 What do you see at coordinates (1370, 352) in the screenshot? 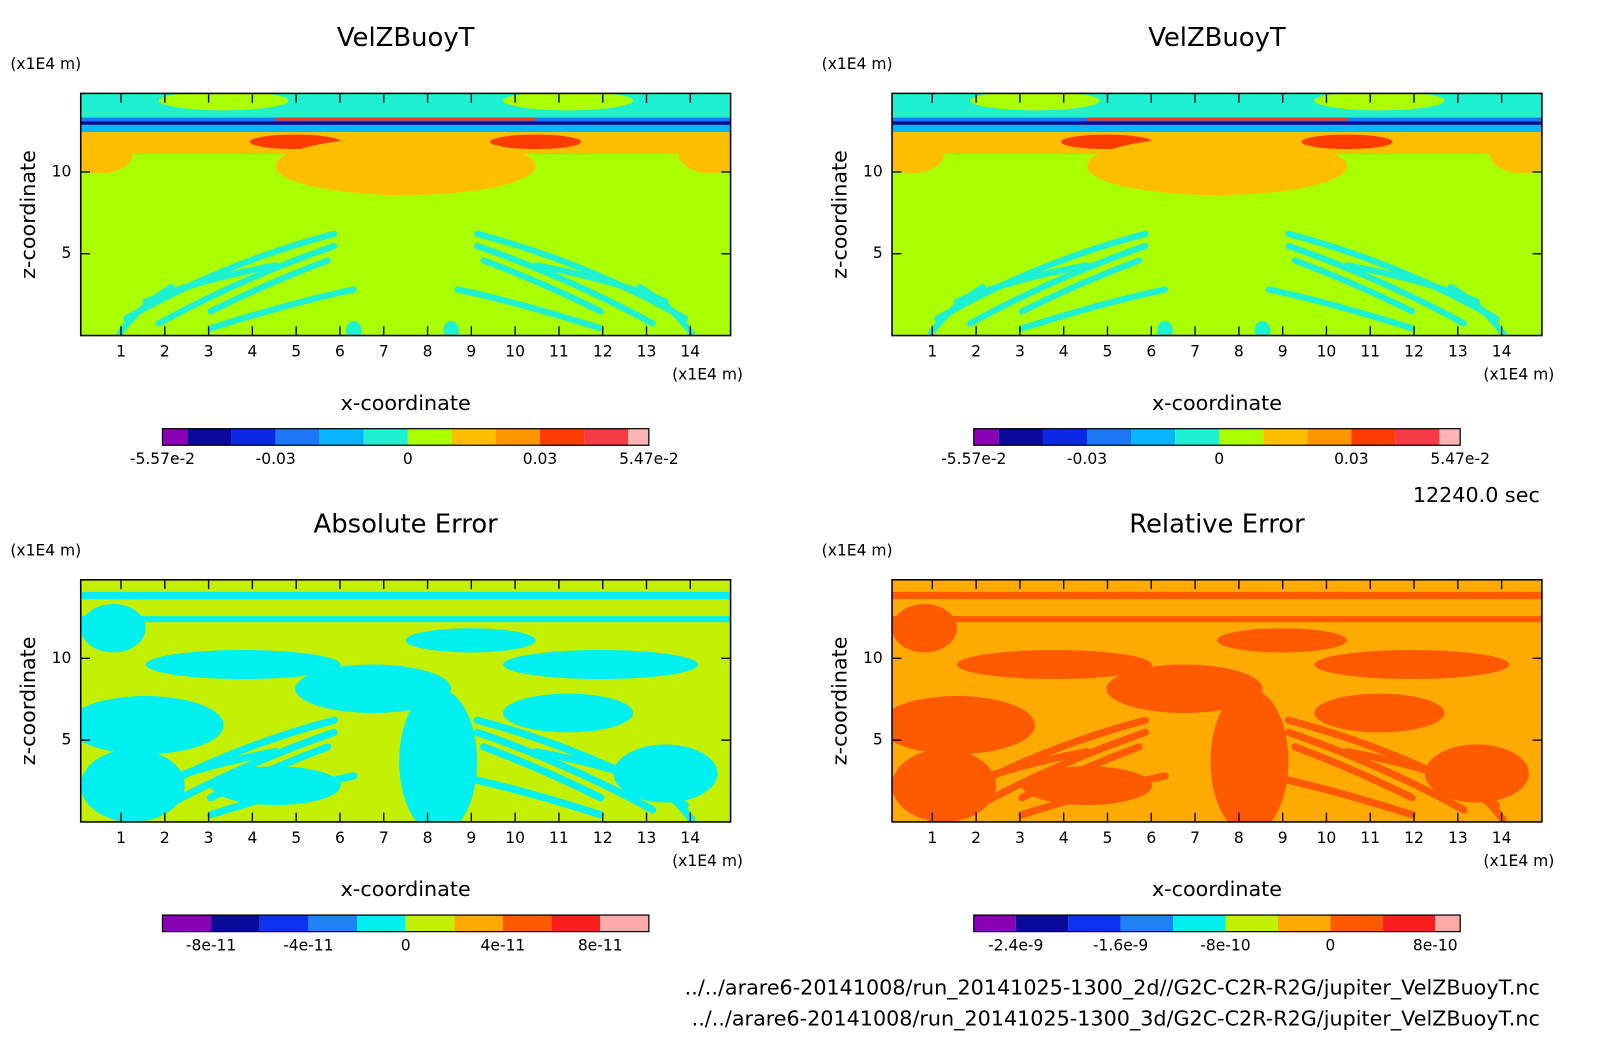
I see `x-tick-label: 11` at bounding box center [1370, 352].